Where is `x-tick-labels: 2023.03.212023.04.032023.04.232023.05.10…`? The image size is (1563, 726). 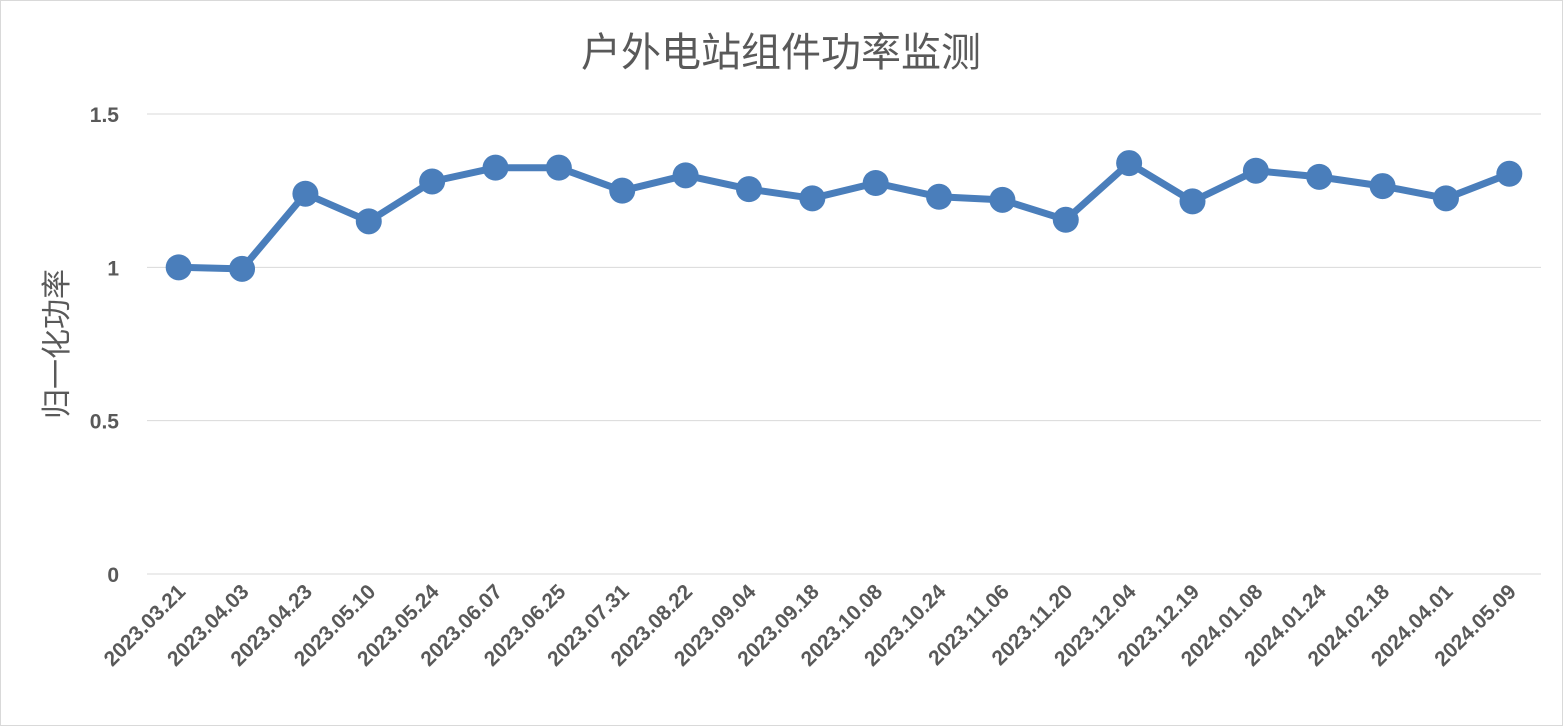 x-tick-labels: 2023.03.212023.04.032023.04.232023.05.10… is located at coordinates (810, 625).